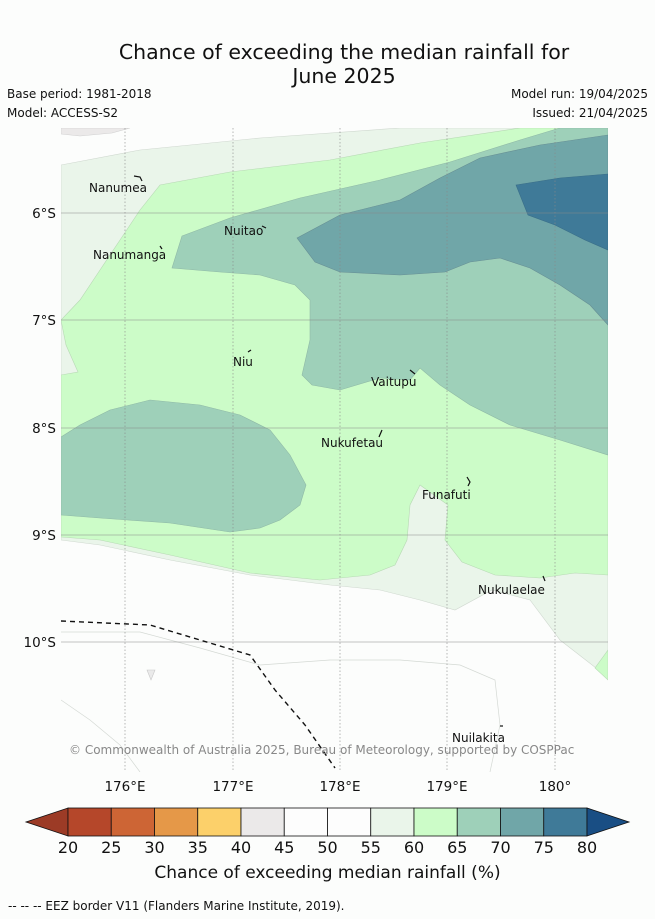 Image resolution: width=655 pixels, height=919 pixels. I want to click on place-nanumanga: Nanumanga, so click(129, 255).